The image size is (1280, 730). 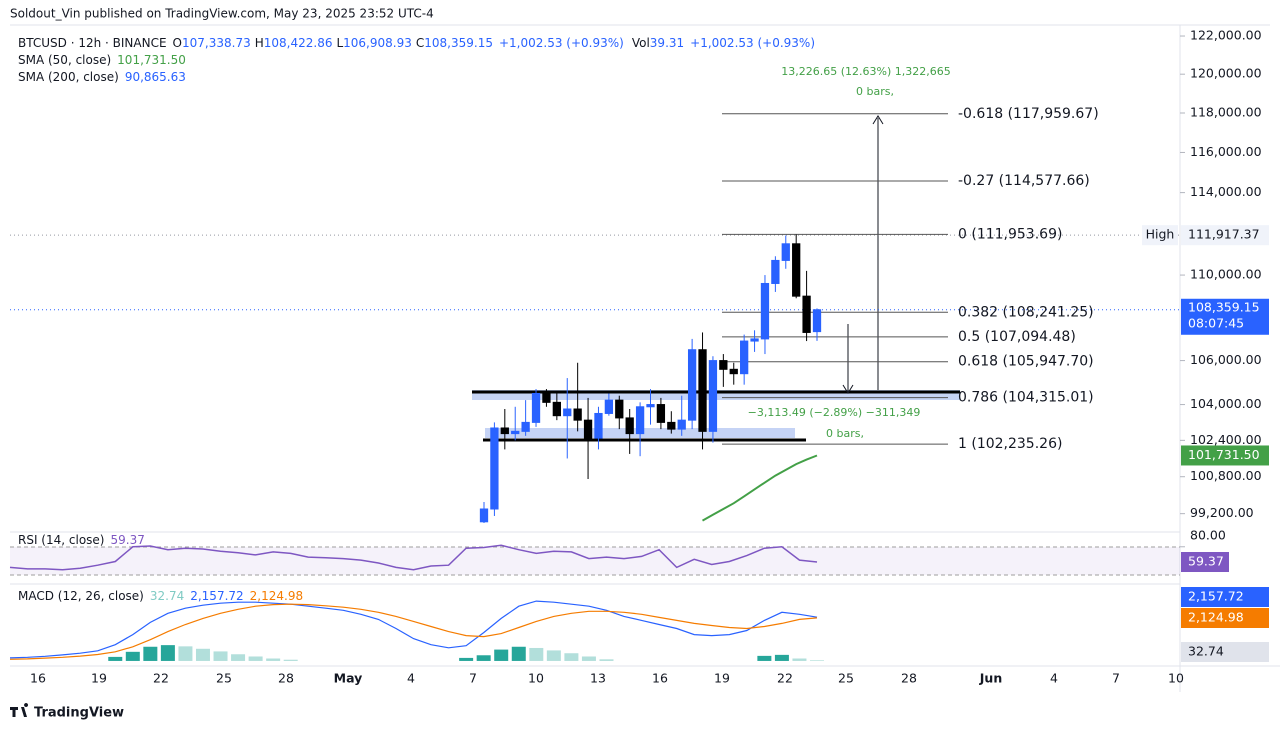 I want to click on countdown: 08:07:45, so click(x=1216, y=322).